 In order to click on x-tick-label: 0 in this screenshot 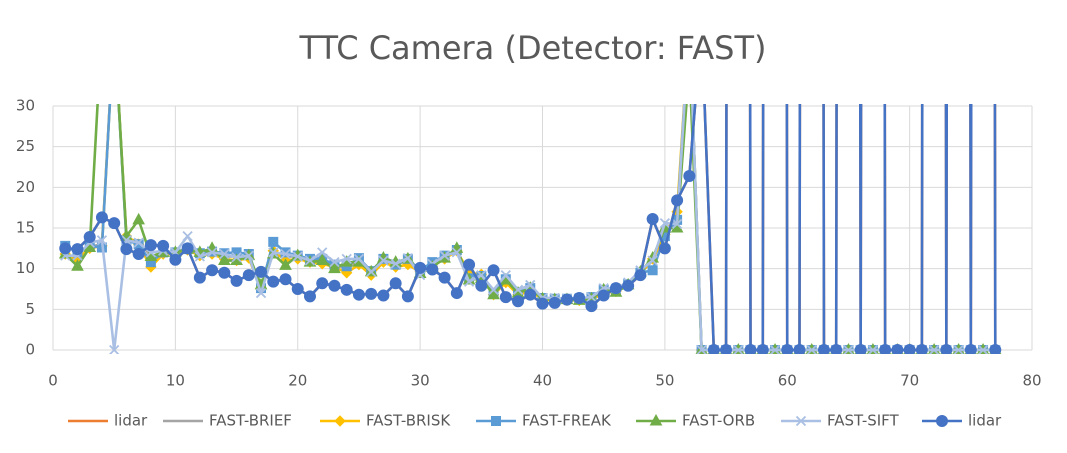, I will do `click(53, 381)`.